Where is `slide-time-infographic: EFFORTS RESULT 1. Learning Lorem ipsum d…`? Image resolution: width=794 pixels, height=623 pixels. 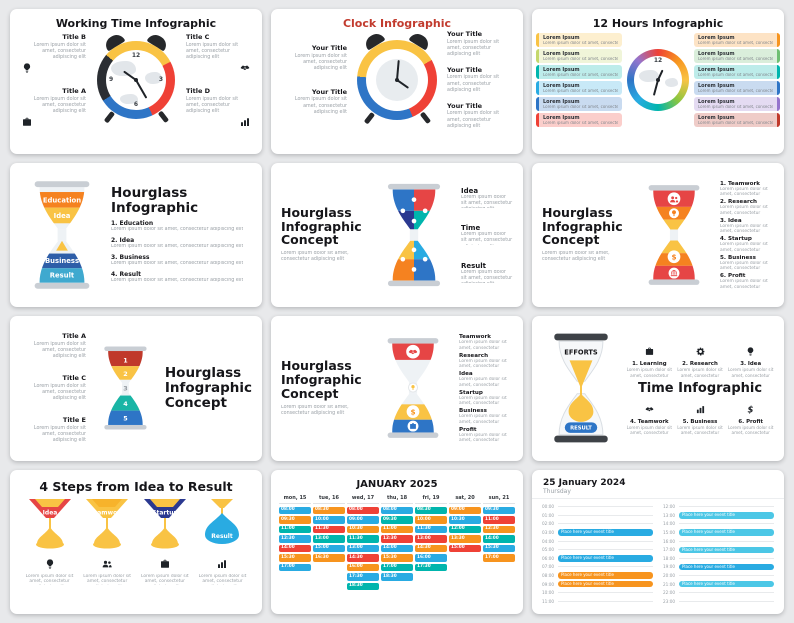
slide-time-infographic: EFFORTS RESULT 1. Learning Lorem ipsum d… is located at coordinates (658, 388).